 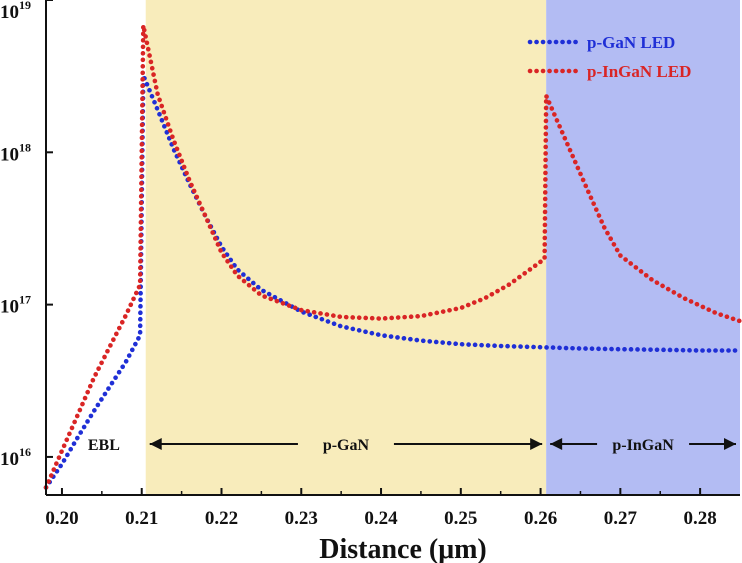 What do you see at coordinates (699, 518) in the screenshot?
I see `x-tick-label: 0.28` at bounding box center [699, 518].